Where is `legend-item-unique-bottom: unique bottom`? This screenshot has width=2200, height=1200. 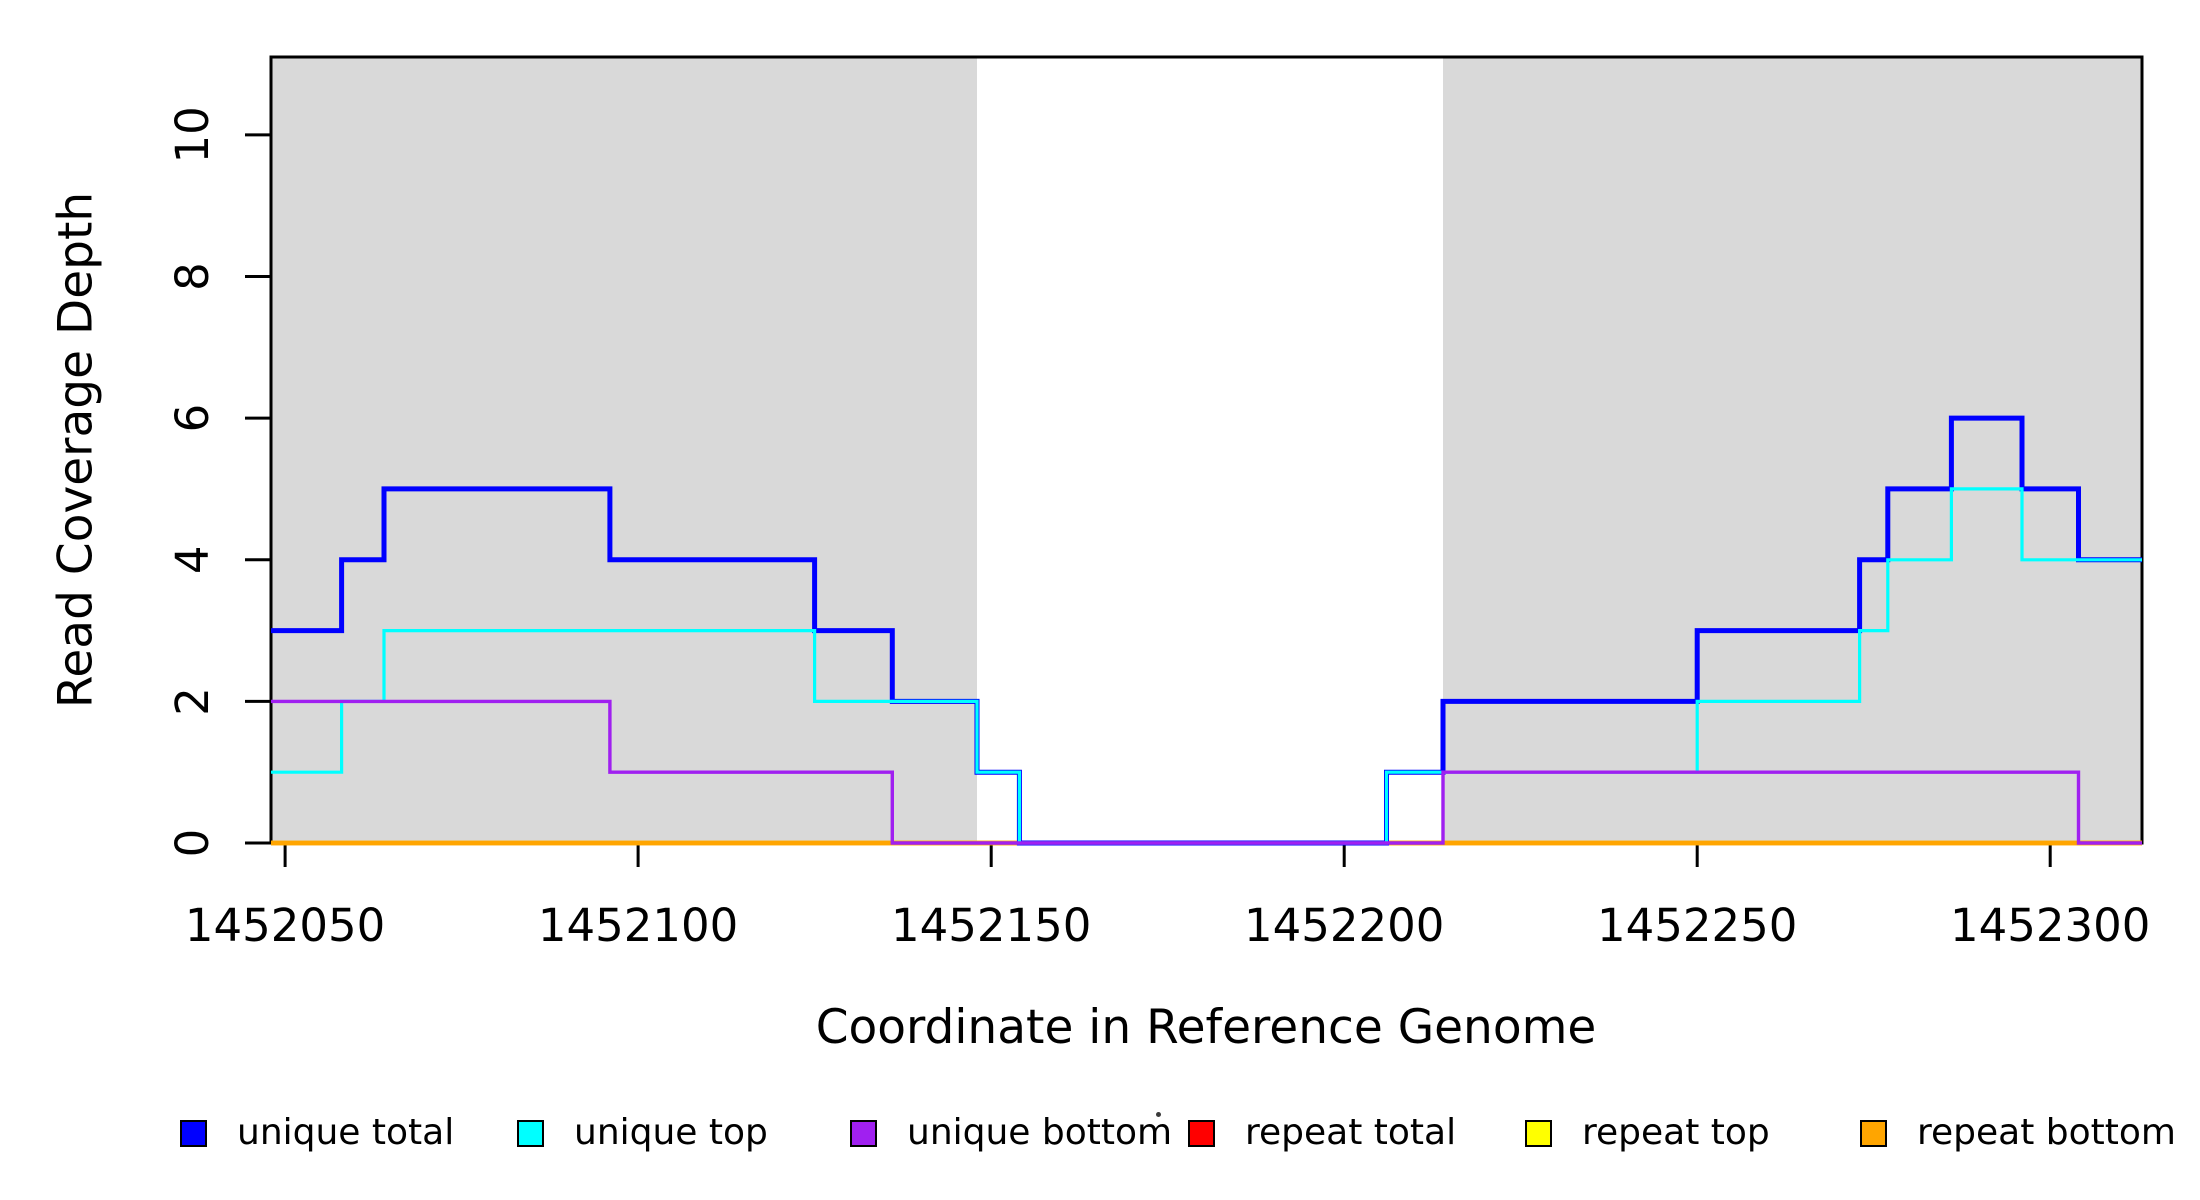 legend-item-unique-bottom: unique bottom is located at coordinates (1011, 1132).